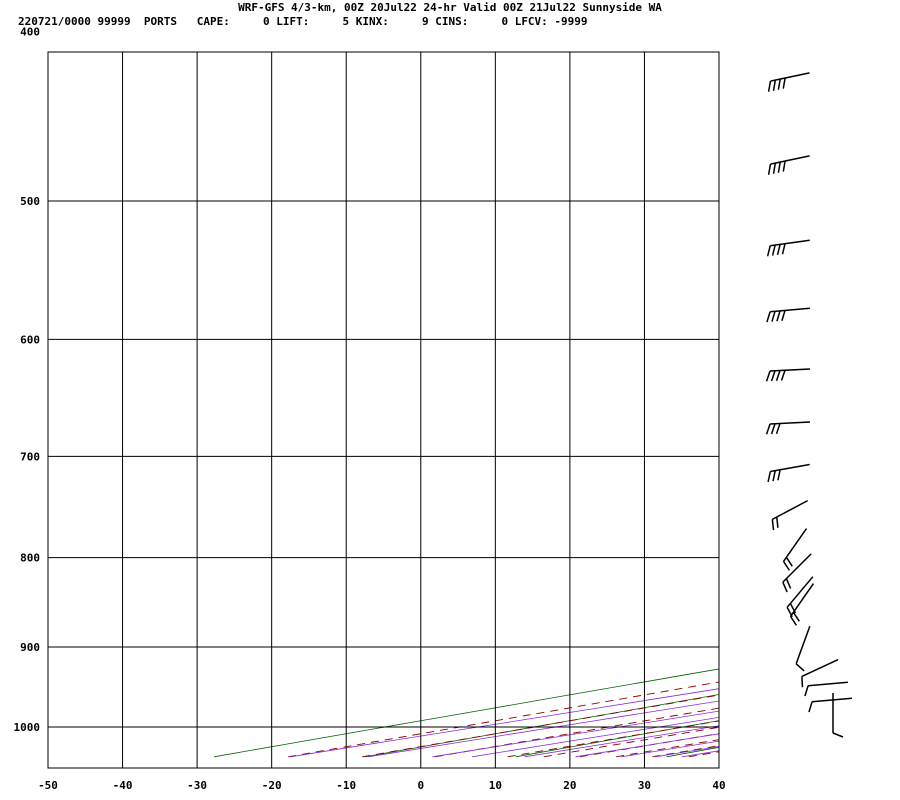 The width and height of the screenshot is (900, 800). I want to click on temperature-tick-label: 10, so click(495, 785).